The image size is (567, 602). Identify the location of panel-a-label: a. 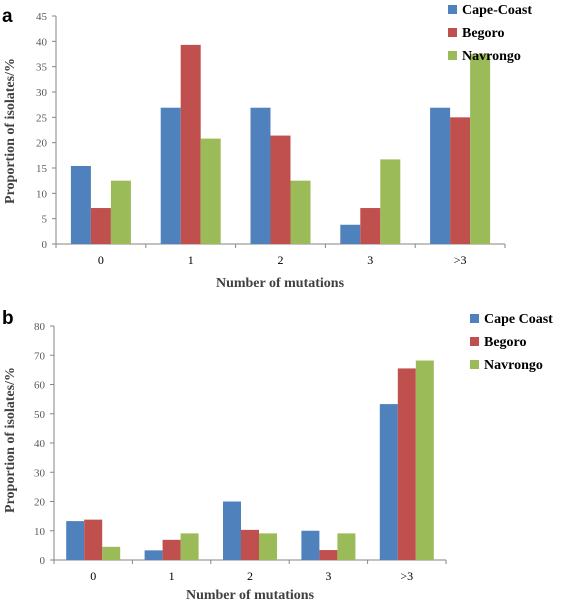
(7, 16).